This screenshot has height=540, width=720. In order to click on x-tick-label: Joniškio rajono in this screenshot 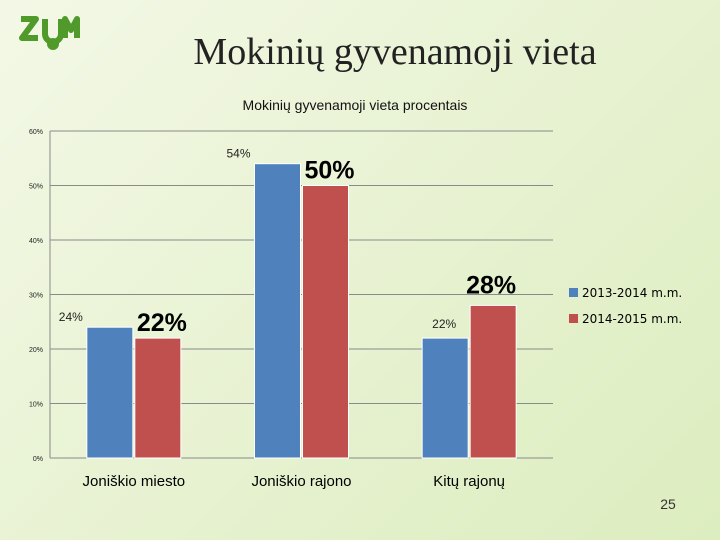, I will do `click(301, 481)`.